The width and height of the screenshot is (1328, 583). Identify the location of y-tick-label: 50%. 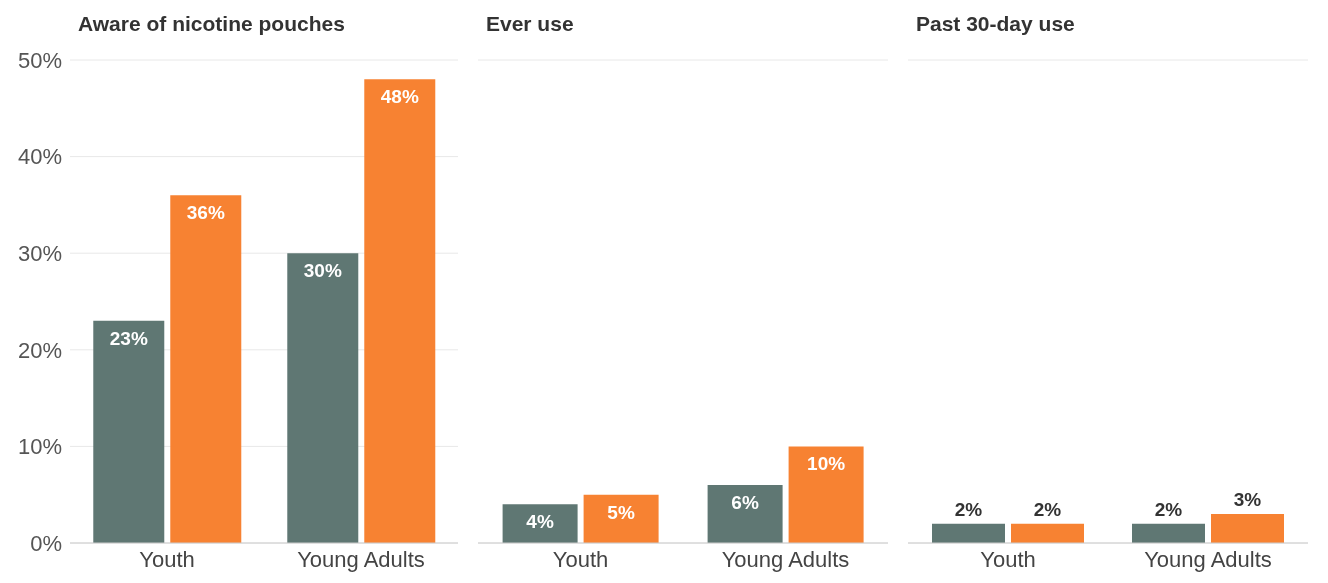
(39, 60).